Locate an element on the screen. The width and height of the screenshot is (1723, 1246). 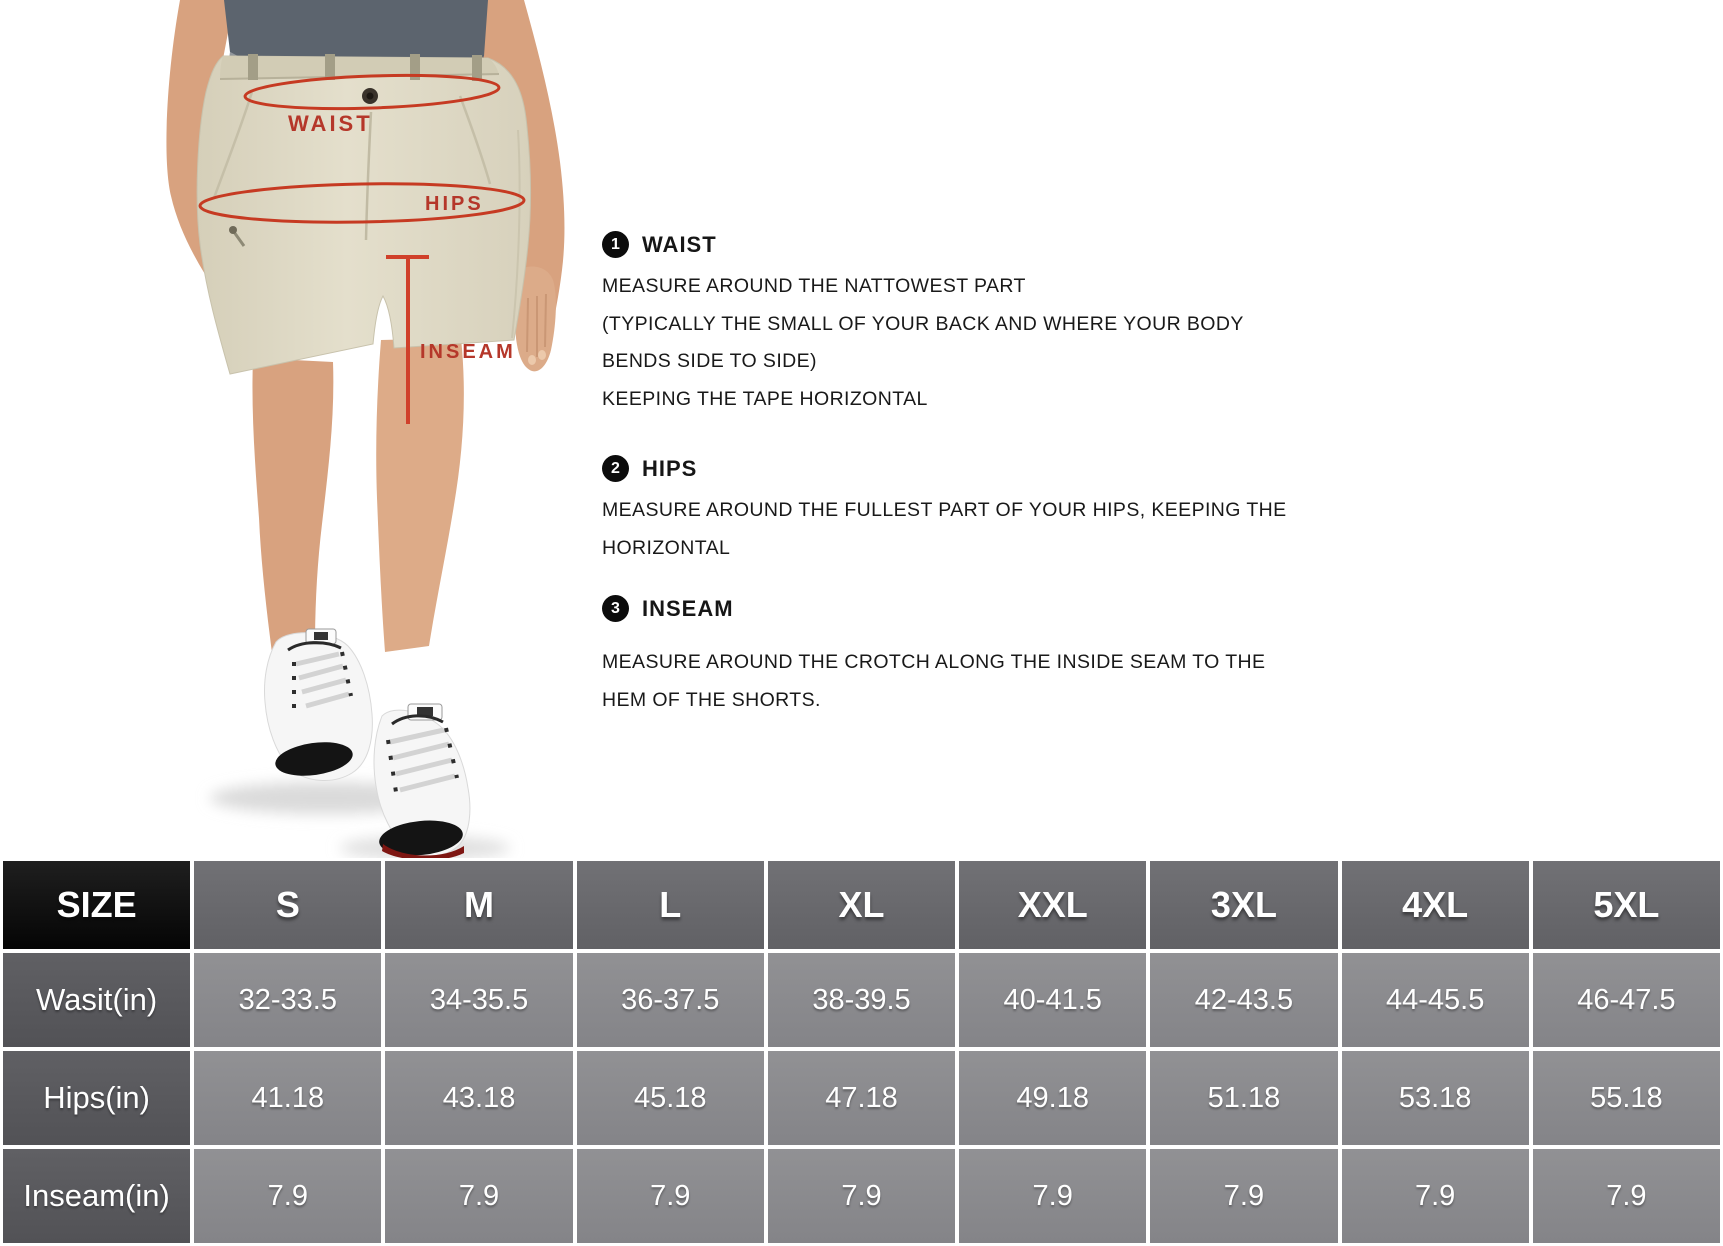
left-shoe is located at coordinates (318, 706).